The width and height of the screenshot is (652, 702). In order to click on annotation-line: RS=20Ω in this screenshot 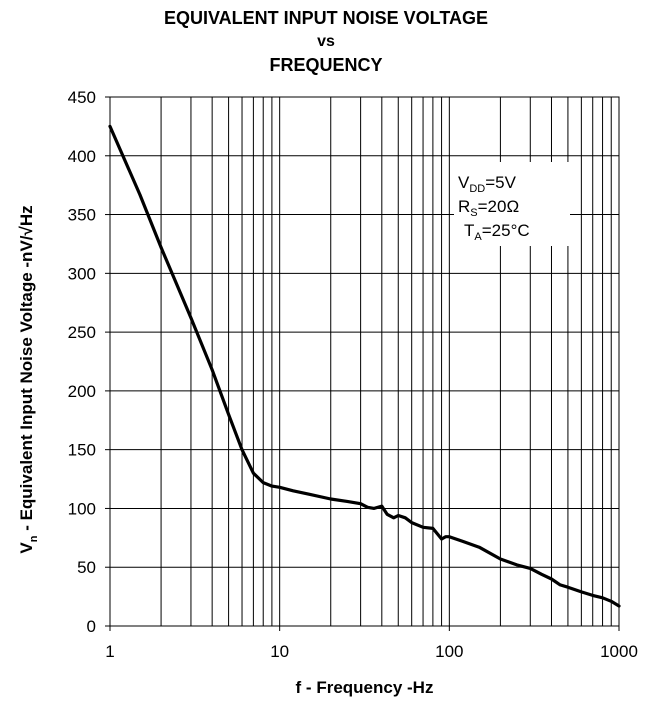, I will do `click(488, 208)`.